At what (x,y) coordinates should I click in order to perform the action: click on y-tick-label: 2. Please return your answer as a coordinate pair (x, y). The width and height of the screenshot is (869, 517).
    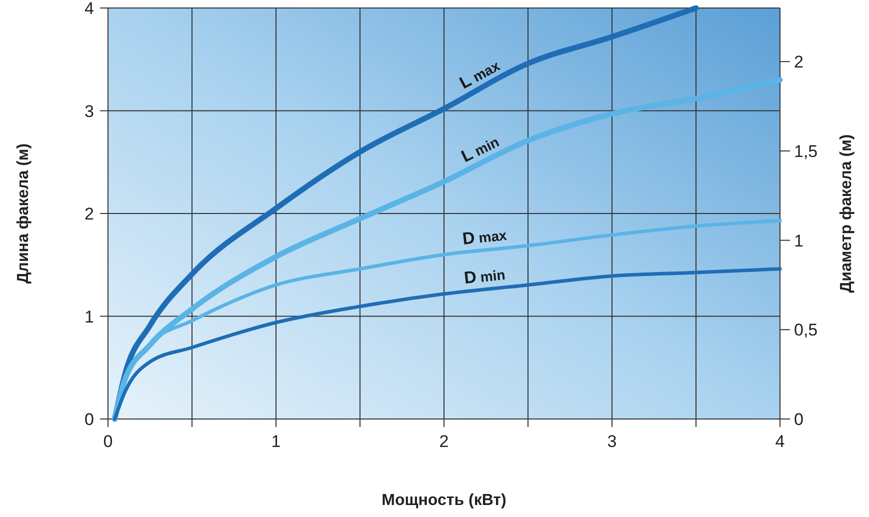
    Looking at the image, I should click on (89, 214).